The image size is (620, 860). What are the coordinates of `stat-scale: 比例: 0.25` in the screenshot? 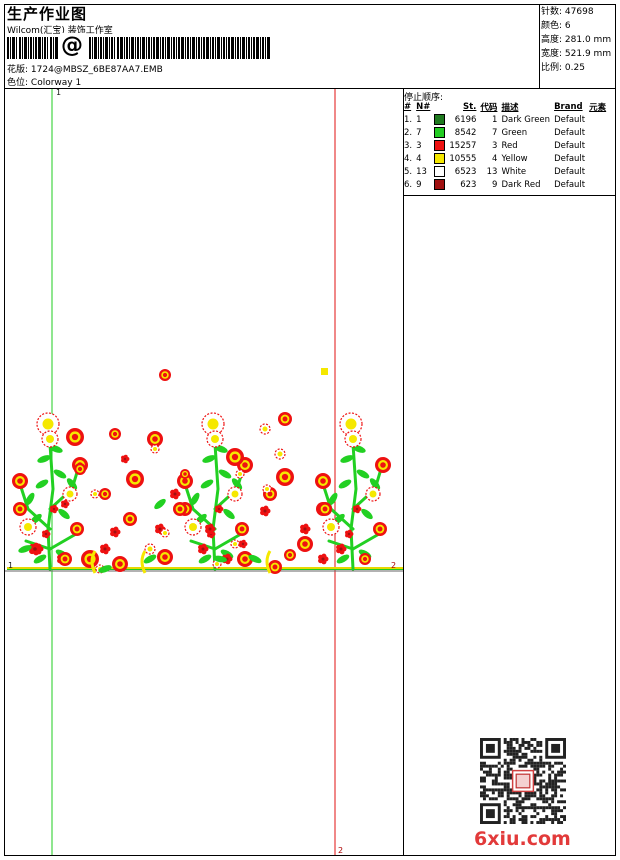 It's located at (576, 68).